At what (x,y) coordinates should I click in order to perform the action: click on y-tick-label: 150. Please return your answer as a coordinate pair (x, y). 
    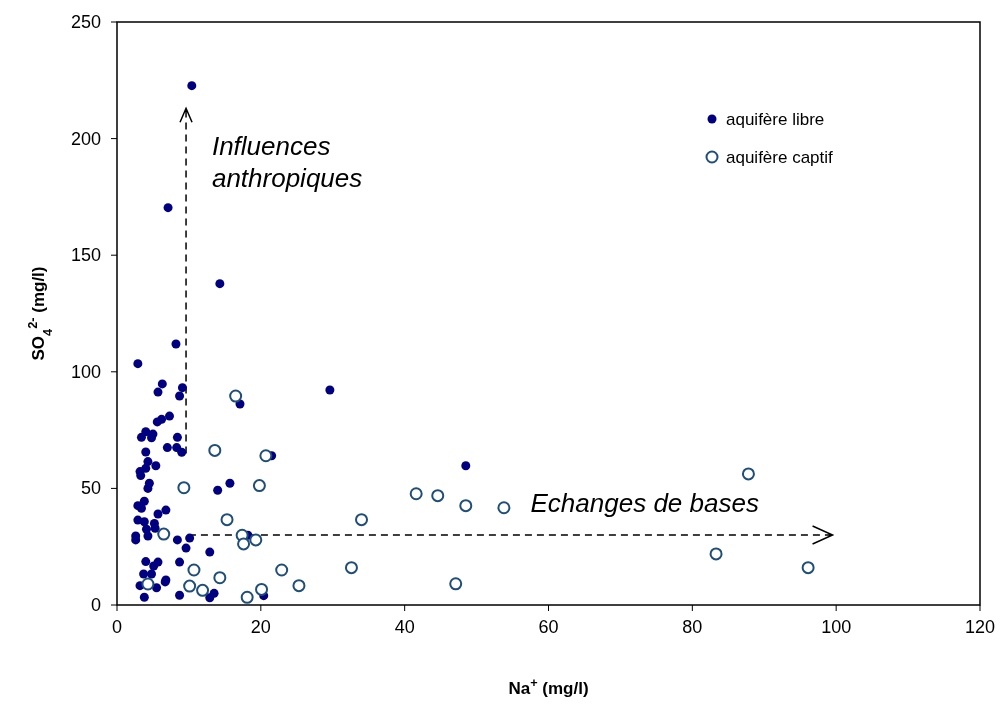
    Looking at the image, I should click on (85, 255).